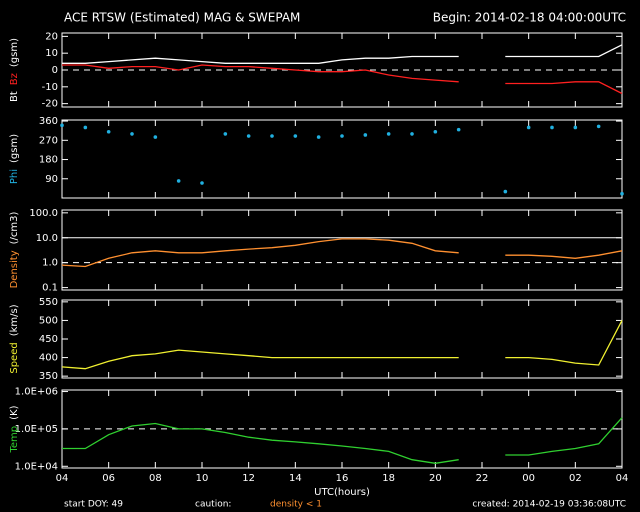 This screenshot has height=512, width=640. I want to click on x-tick-label: 18, so click(388, 478).